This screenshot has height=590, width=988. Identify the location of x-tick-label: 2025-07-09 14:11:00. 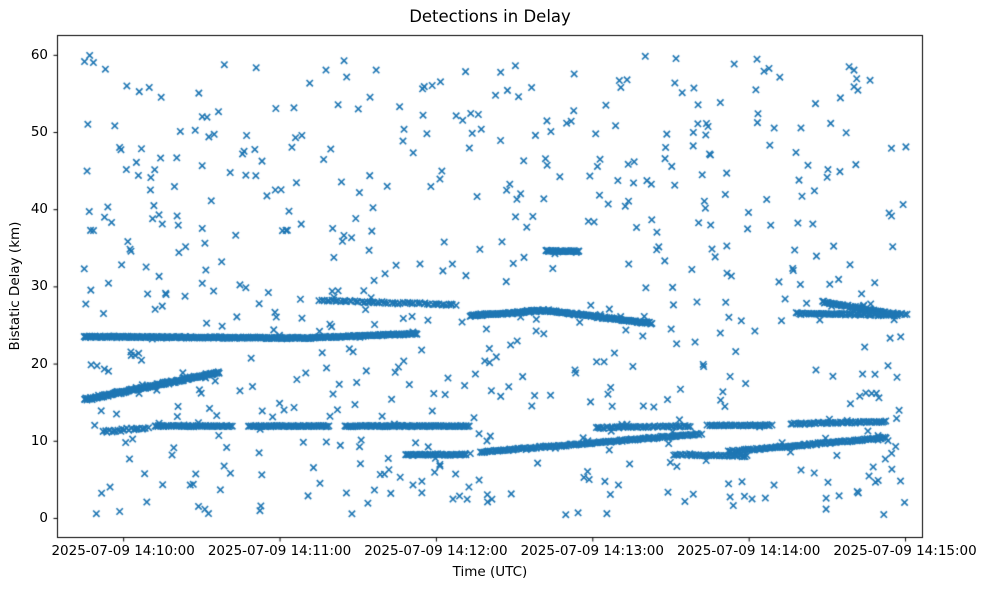
(279, 551).